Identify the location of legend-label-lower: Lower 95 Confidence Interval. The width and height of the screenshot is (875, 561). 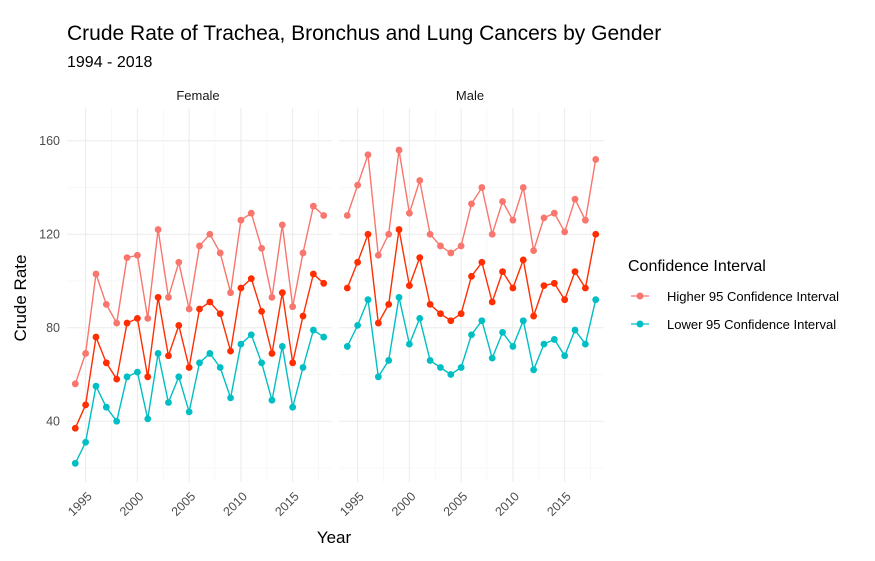
(751, 324).